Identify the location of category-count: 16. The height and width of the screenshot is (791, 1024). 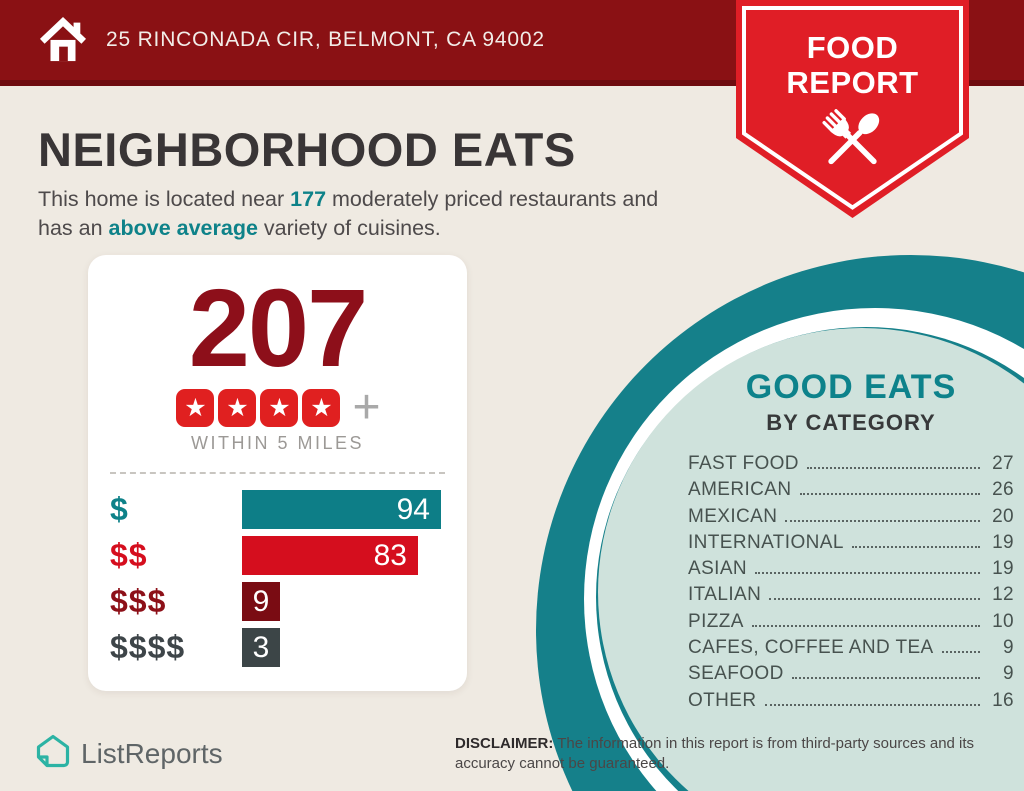
(1003, 700).